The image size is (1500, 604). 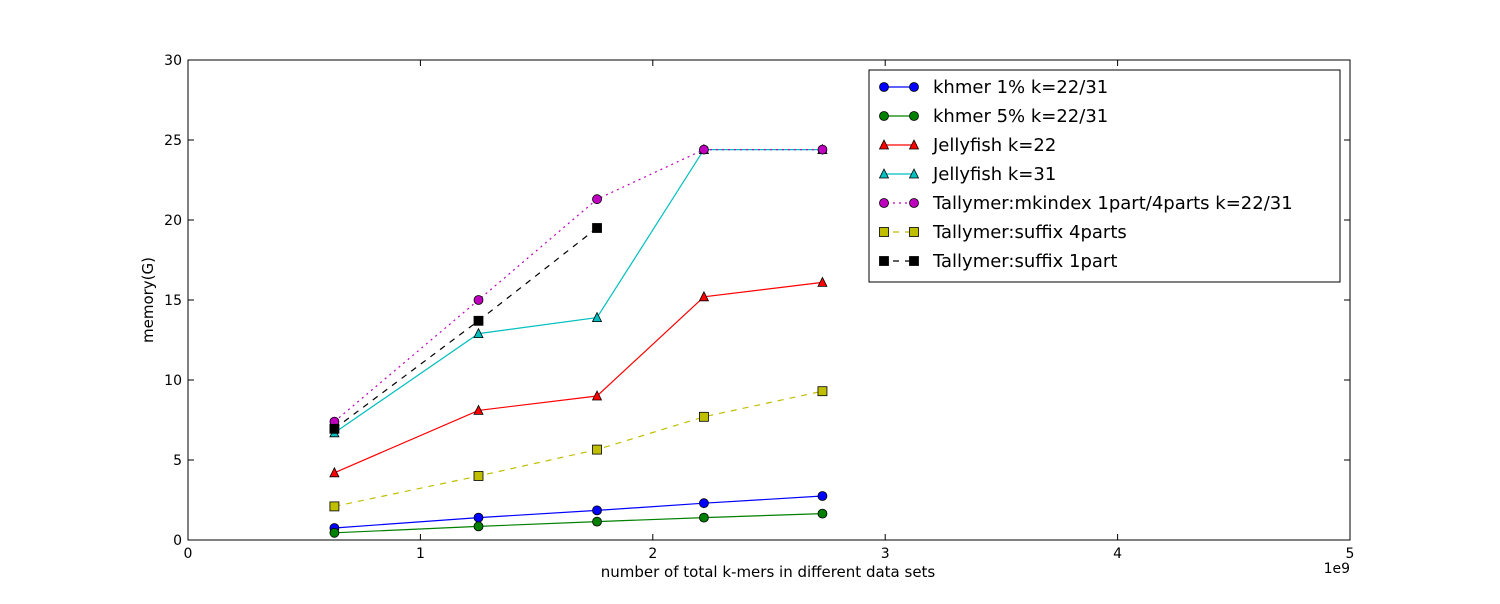 I want to click on y-tick-label: 25, so click(x=173, y=141).